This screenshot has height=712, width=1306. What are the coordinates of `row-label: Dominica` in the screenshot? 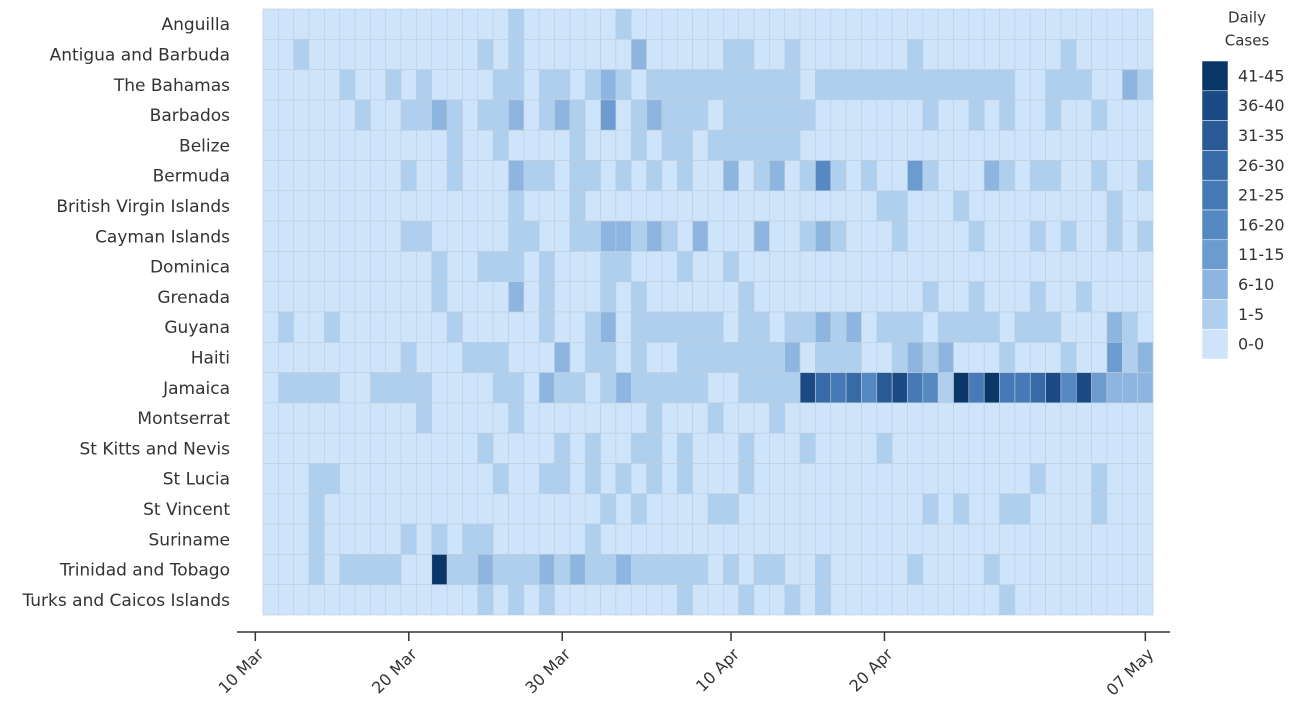 It's located at (190, 268).